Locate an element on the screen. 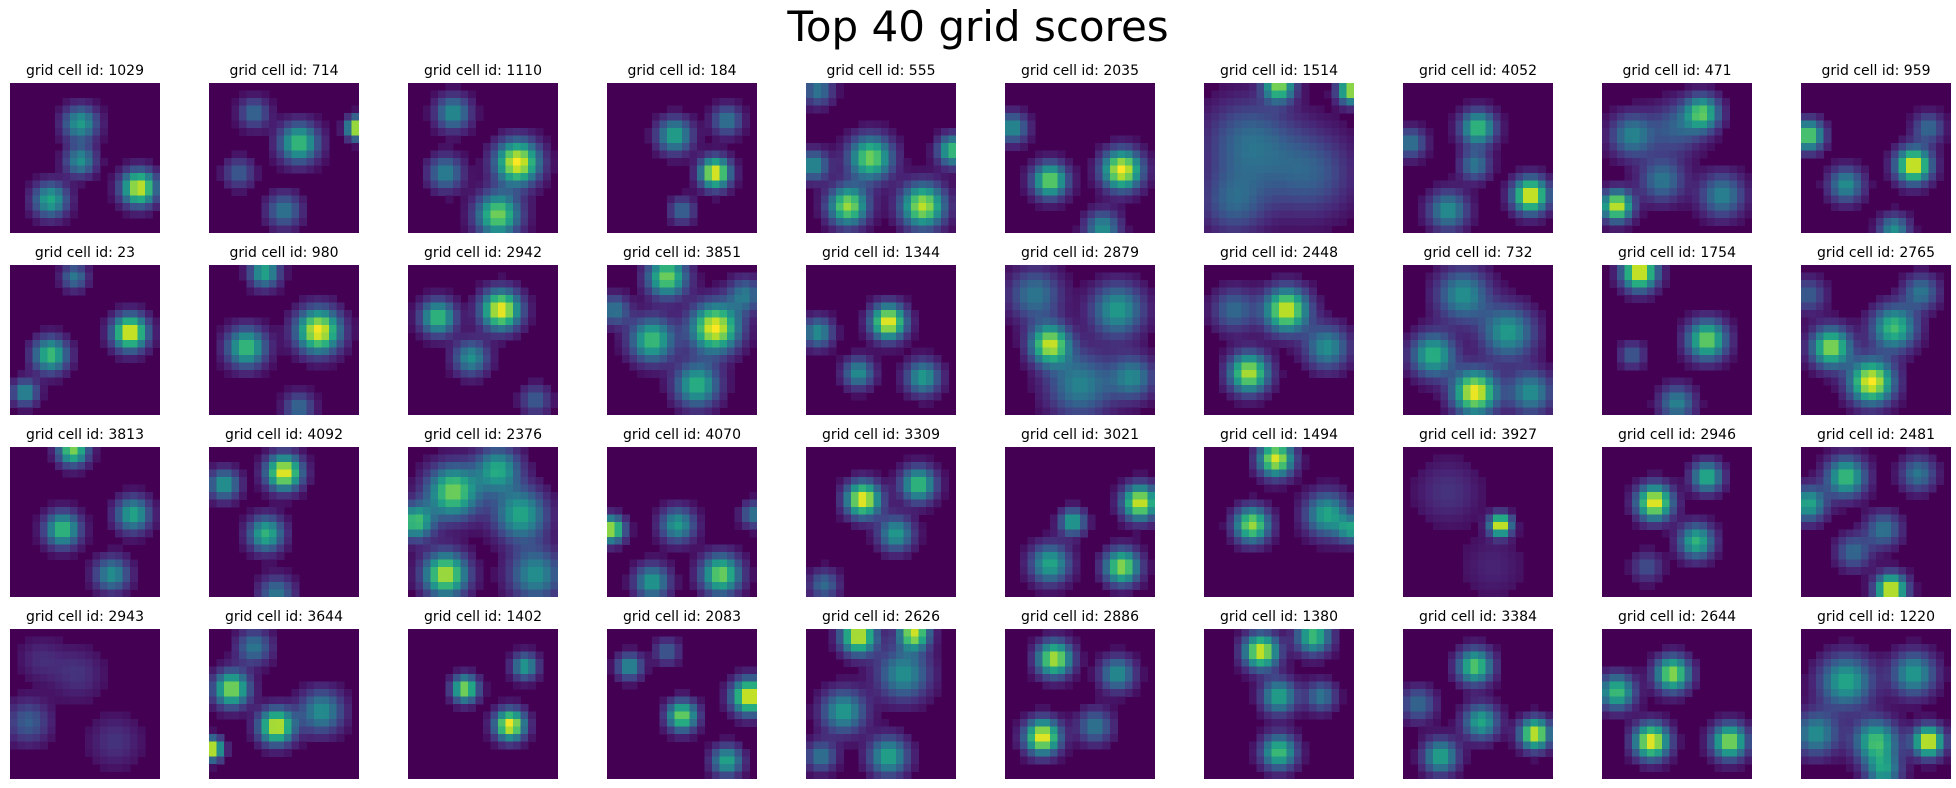 The image size is (1956, 788). panel-title: grid cell id: 959 is located at coordinates (1876, 71).